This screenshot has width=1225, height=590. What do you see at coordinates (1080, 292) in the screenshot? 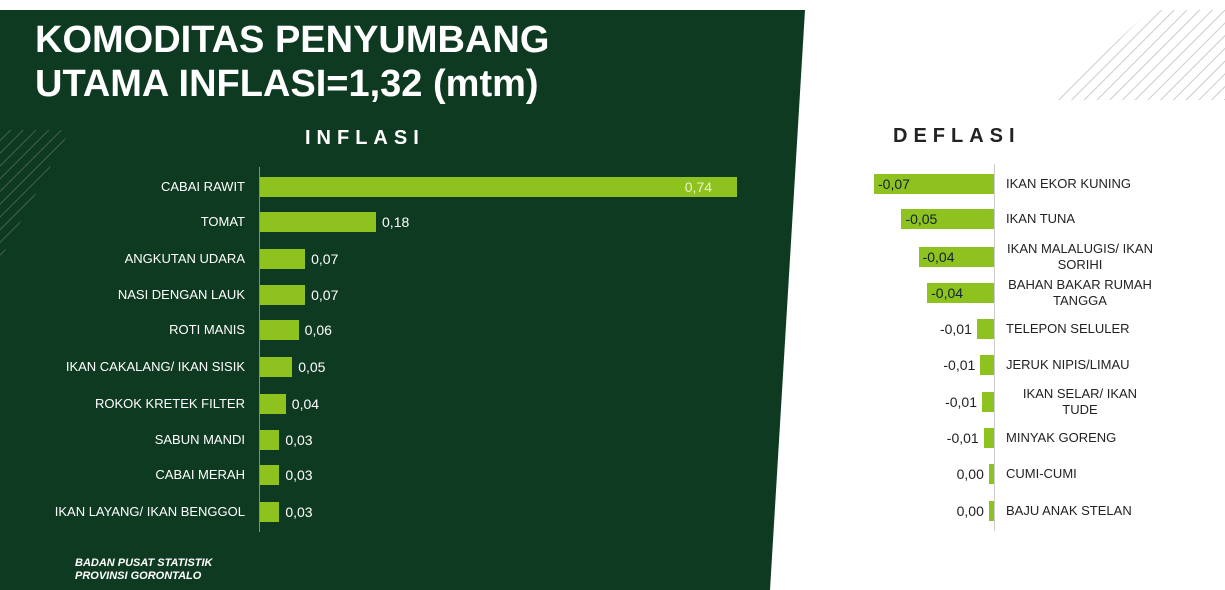
I see `category-label: BAHAN BAKAR RUMAH TANGGA` at bounding box center [1080, 292].